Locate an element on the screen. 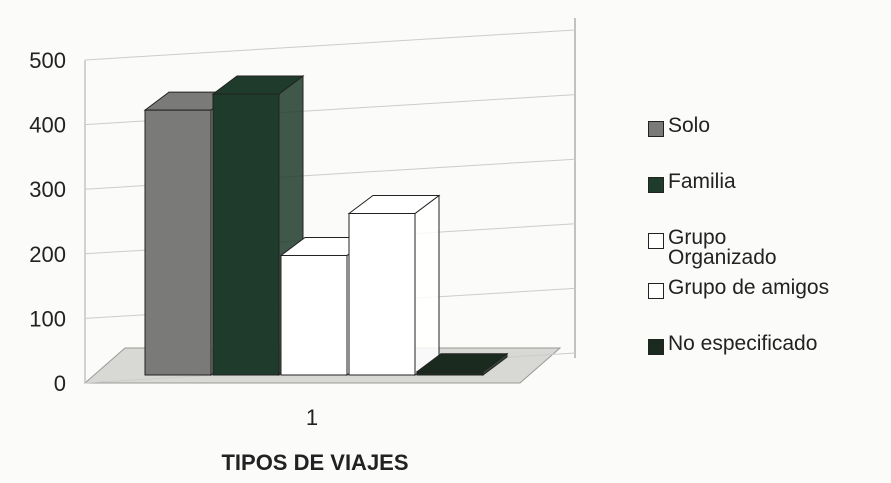  legend-label: Grupo Organizado is located at coordinates (722, 247).